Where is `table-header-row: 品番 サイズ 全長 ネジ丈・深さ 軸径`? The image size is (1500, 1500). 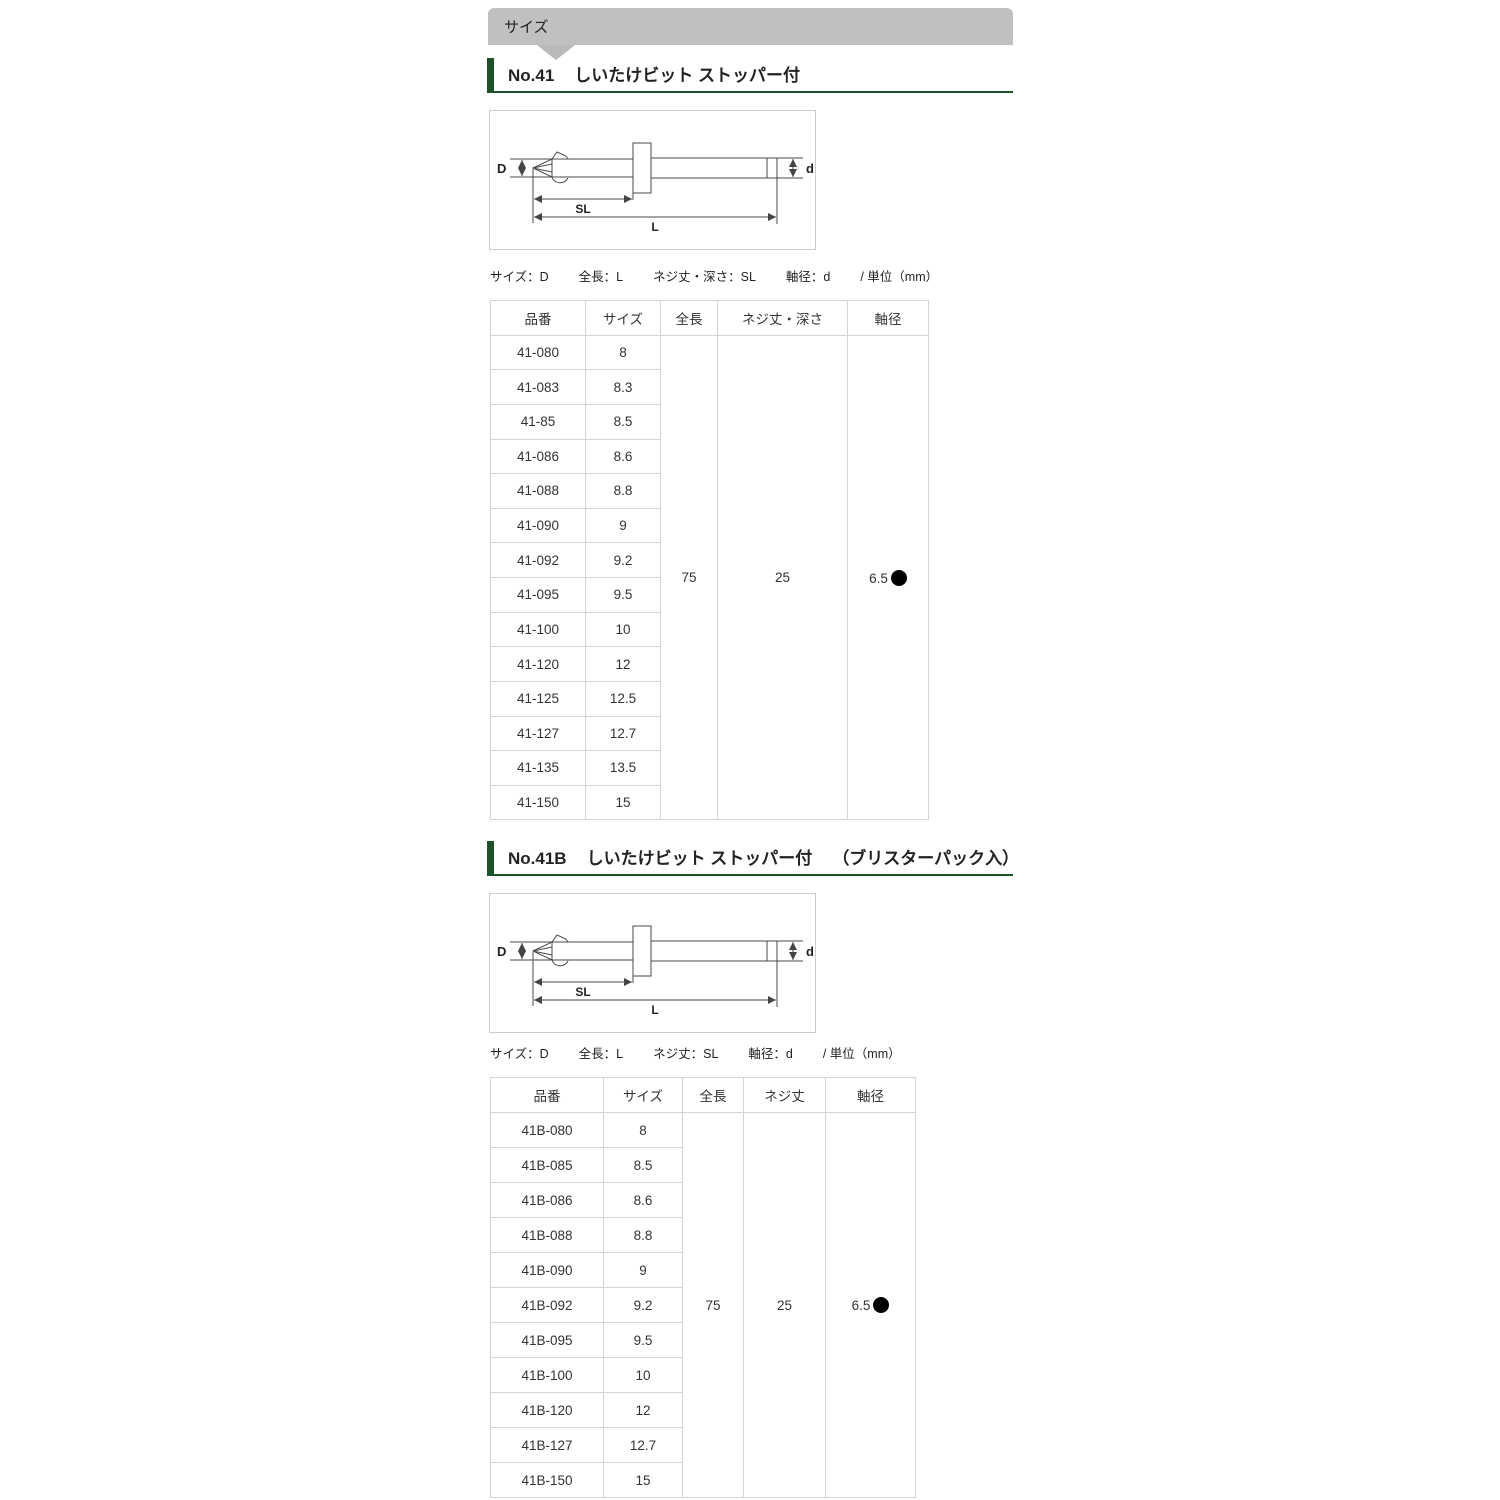
table-header-row: 品番 サイズ 全長 ネジ丈・深さ 軸径 is located at coordinates (709, 318).